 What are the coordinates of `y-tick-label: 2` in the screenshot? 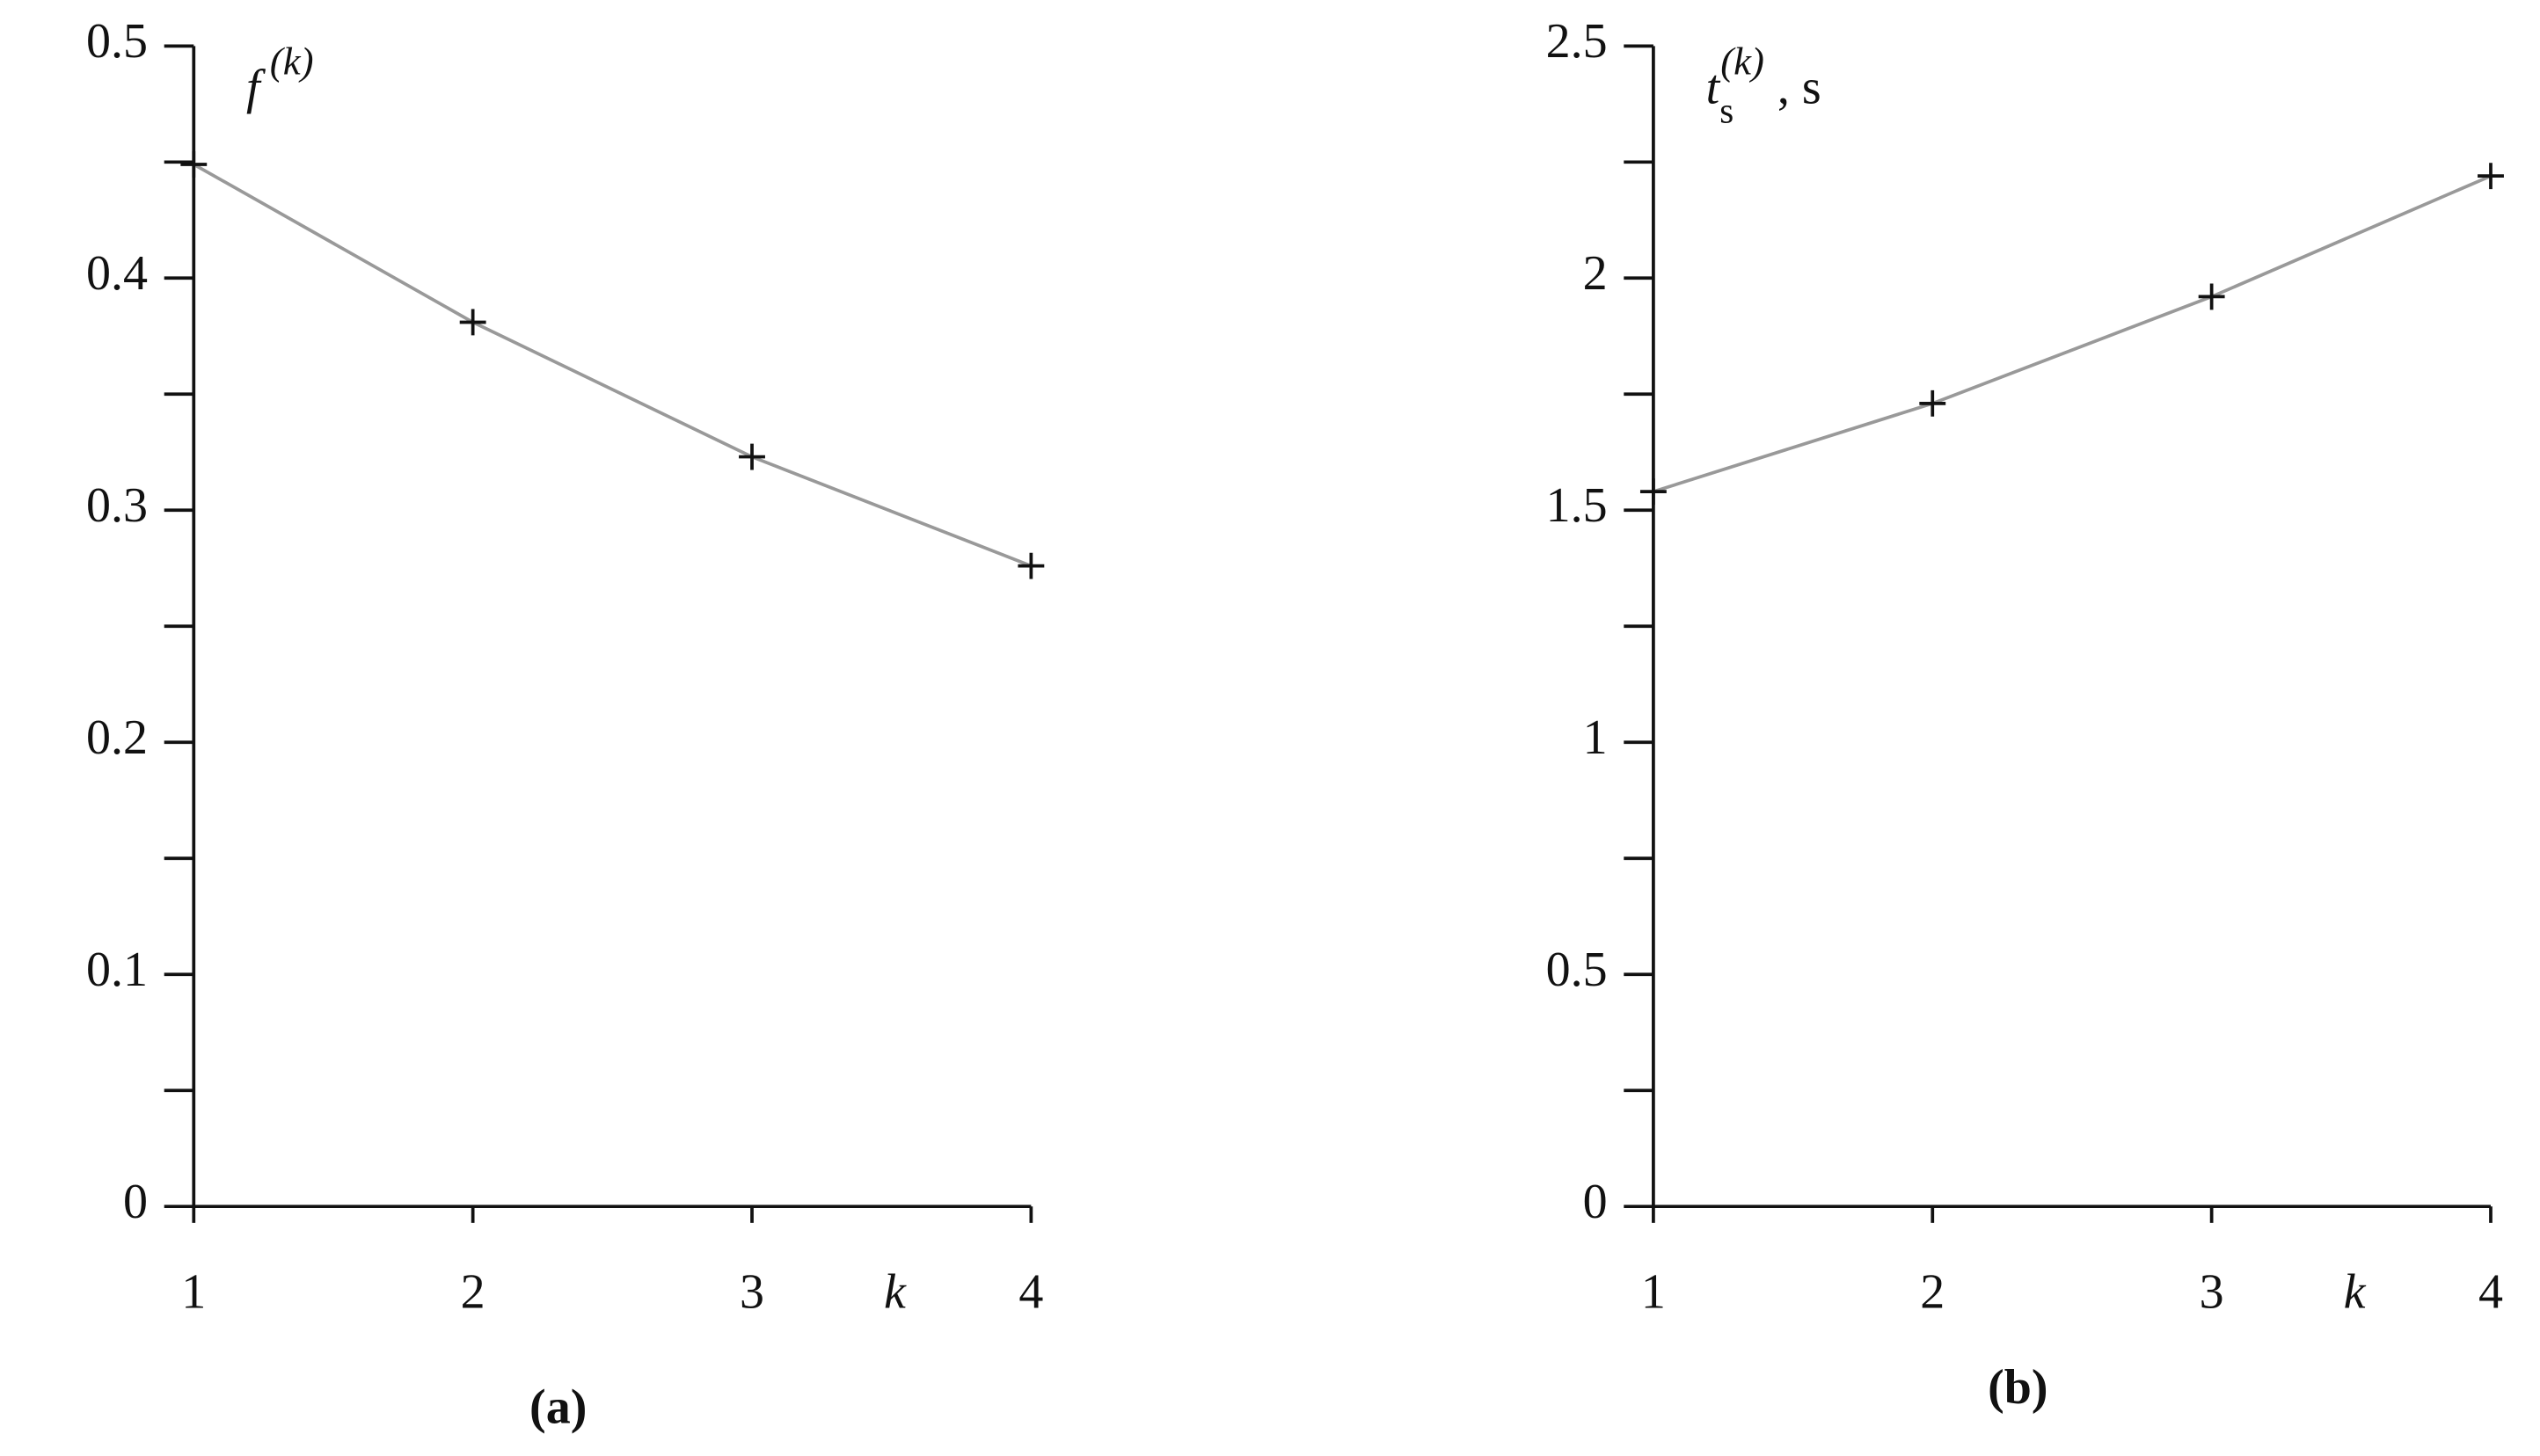 It's located at (1595, 273).